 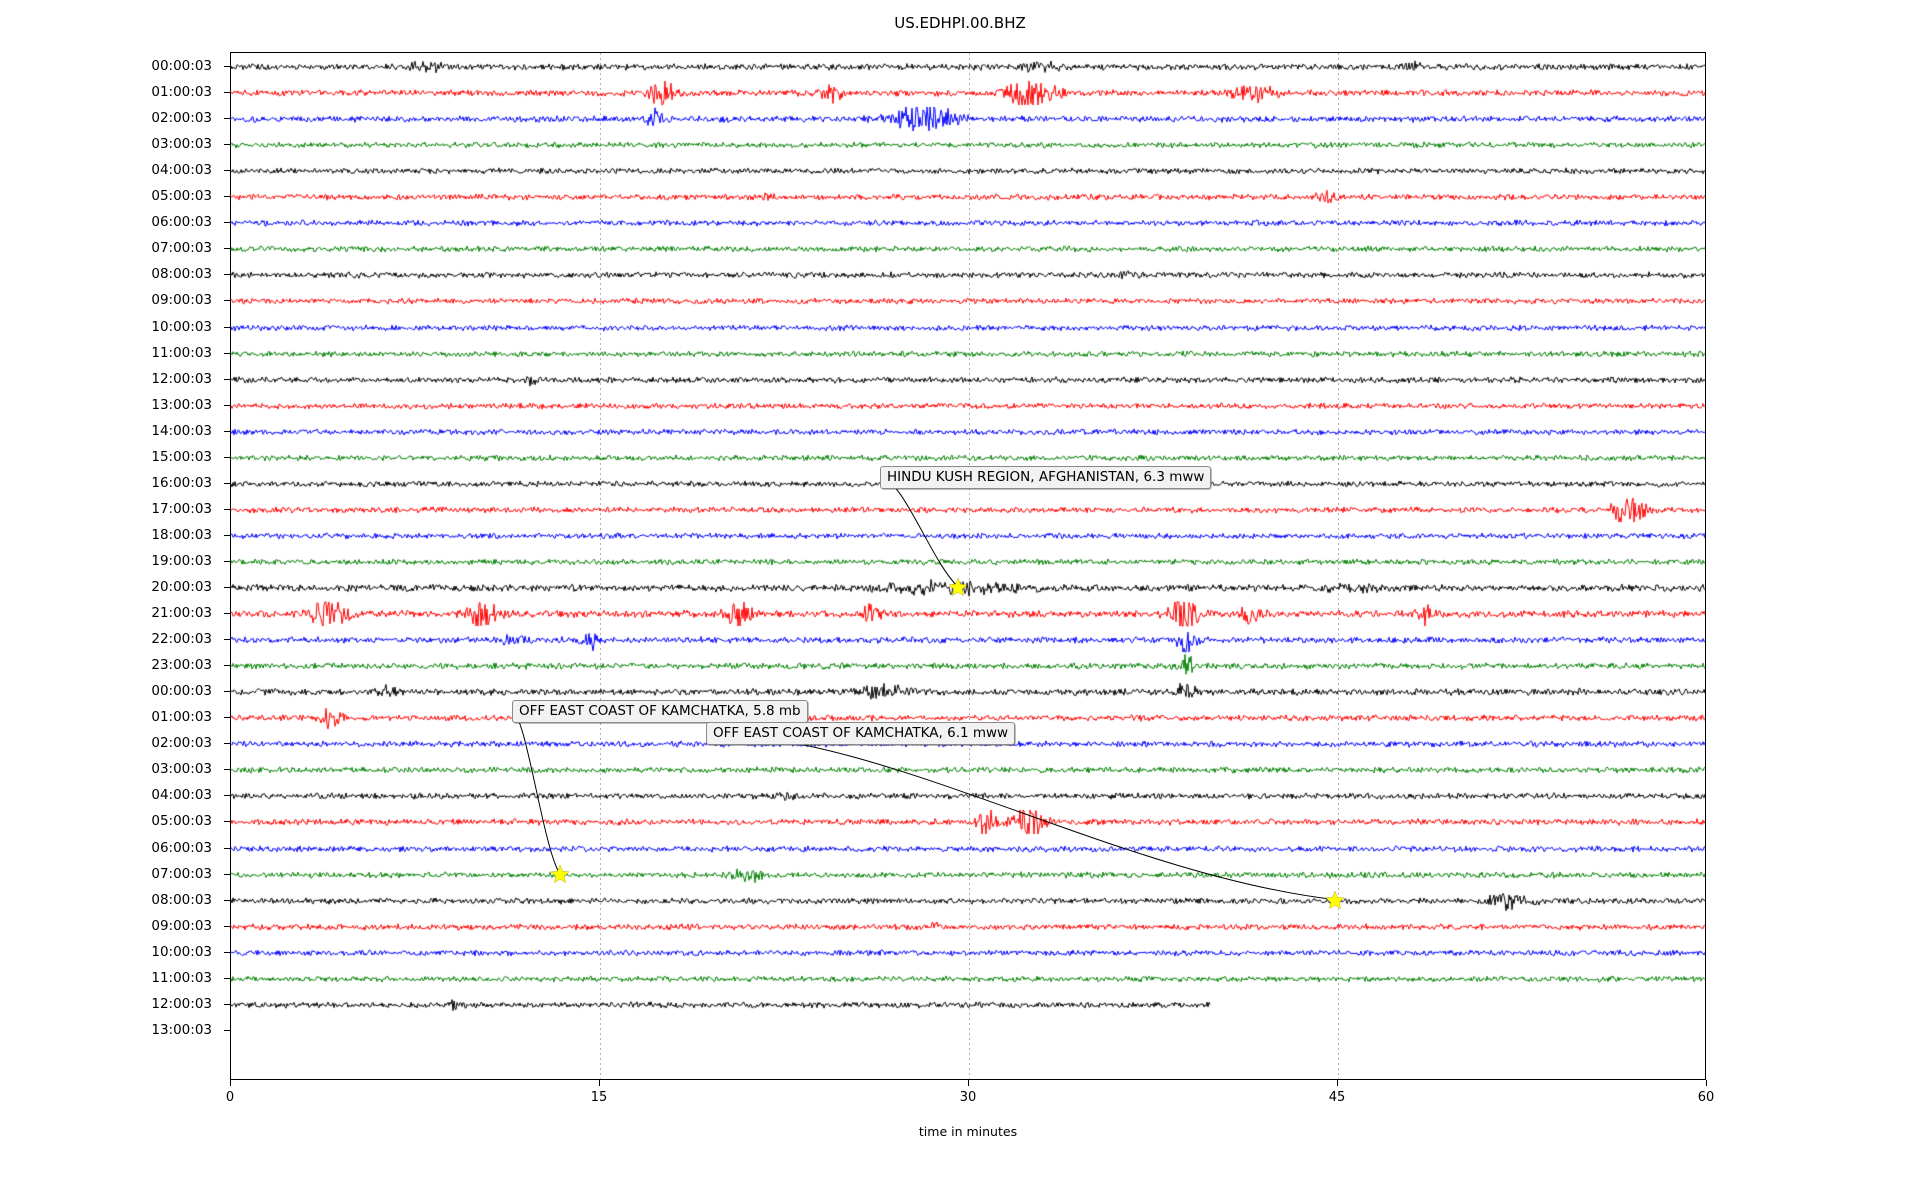 What do you see at coordinates (181, 196) in the screenshot?
I see `y-axis-tick-label: 05:00:03` at bounding box center [181, 196].